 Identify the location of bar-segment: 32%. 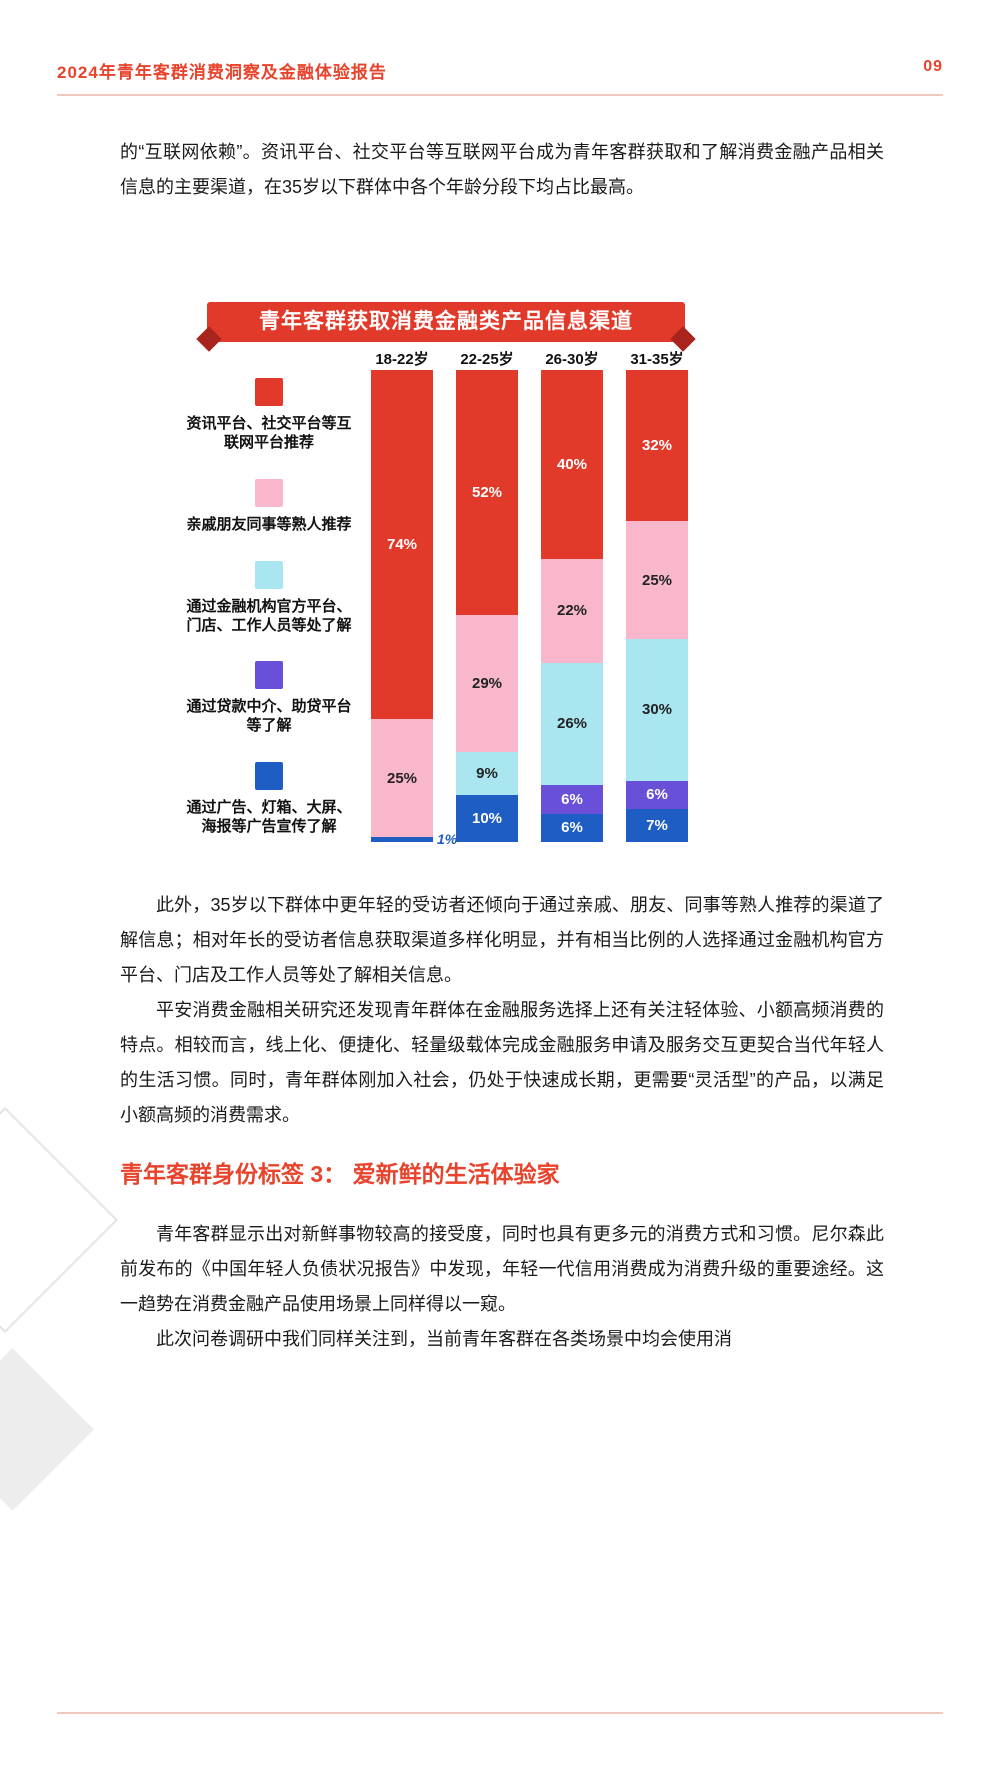
(657, 446).